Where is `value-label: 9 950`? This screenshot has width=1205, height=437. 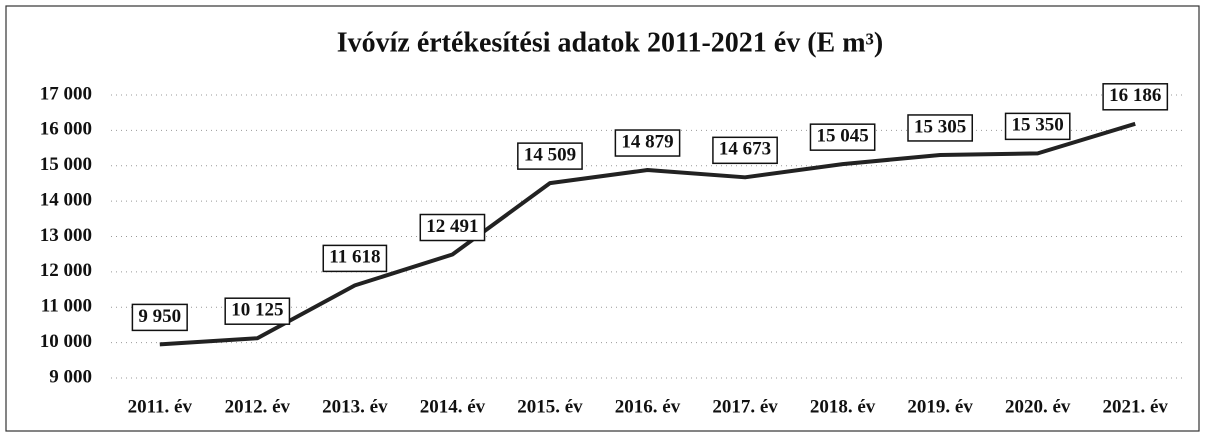 value-label: 9 950 is located at coordinates (159, 316).